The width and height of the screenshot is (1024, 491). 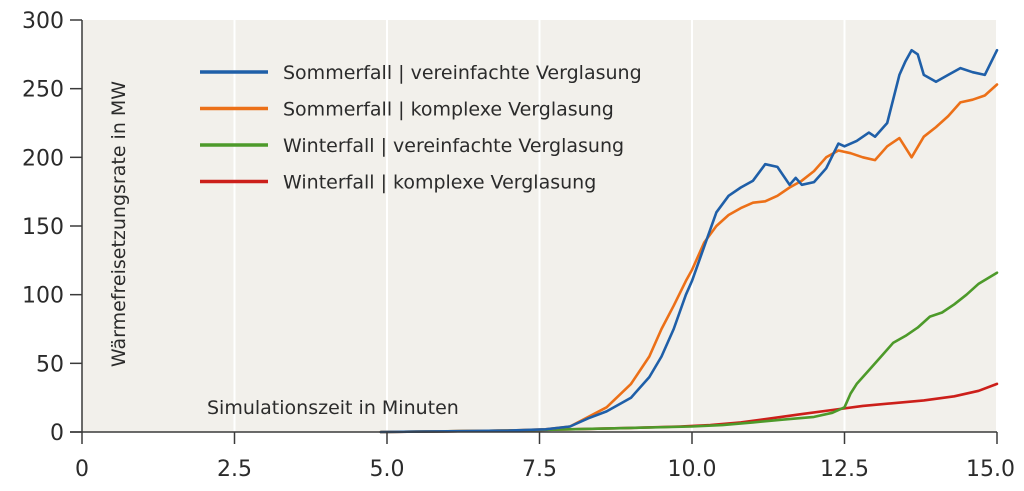 What do you see at coordinates (439, 183) in the screenshot?
I see `legend-label: Winterfall | komplexe Verglasung` at bounding box center [439, 183].